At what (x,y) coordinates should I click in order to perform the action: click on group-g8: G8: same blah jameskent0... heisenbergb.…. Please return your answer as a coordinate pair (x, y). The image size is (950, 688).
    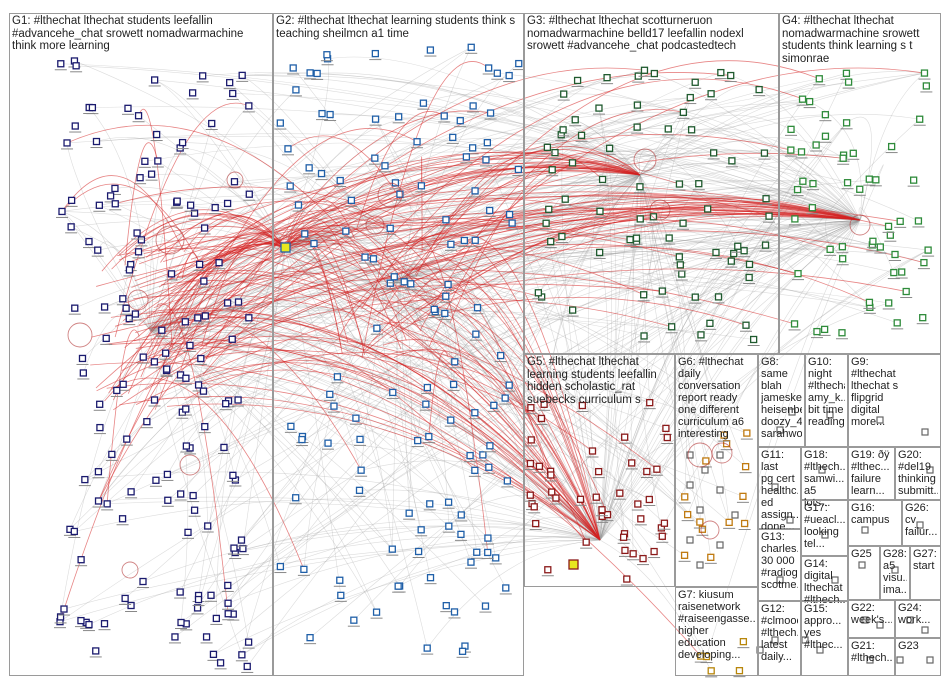
    Looking at the image, I should click on (781, 400).